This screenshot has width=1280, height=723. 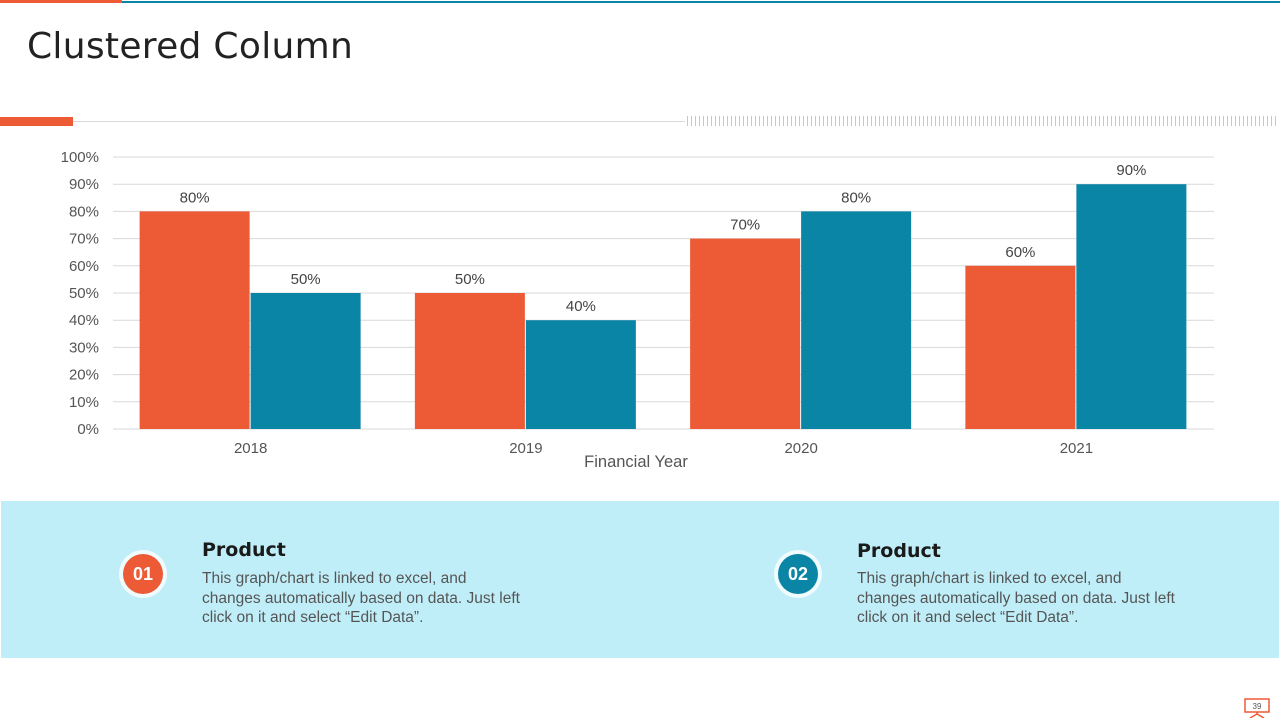 What do you see at coordinates (636, 462) in the screenshot?
I see `x-axis-title: Financial Year` at bounding box center [636, 462].